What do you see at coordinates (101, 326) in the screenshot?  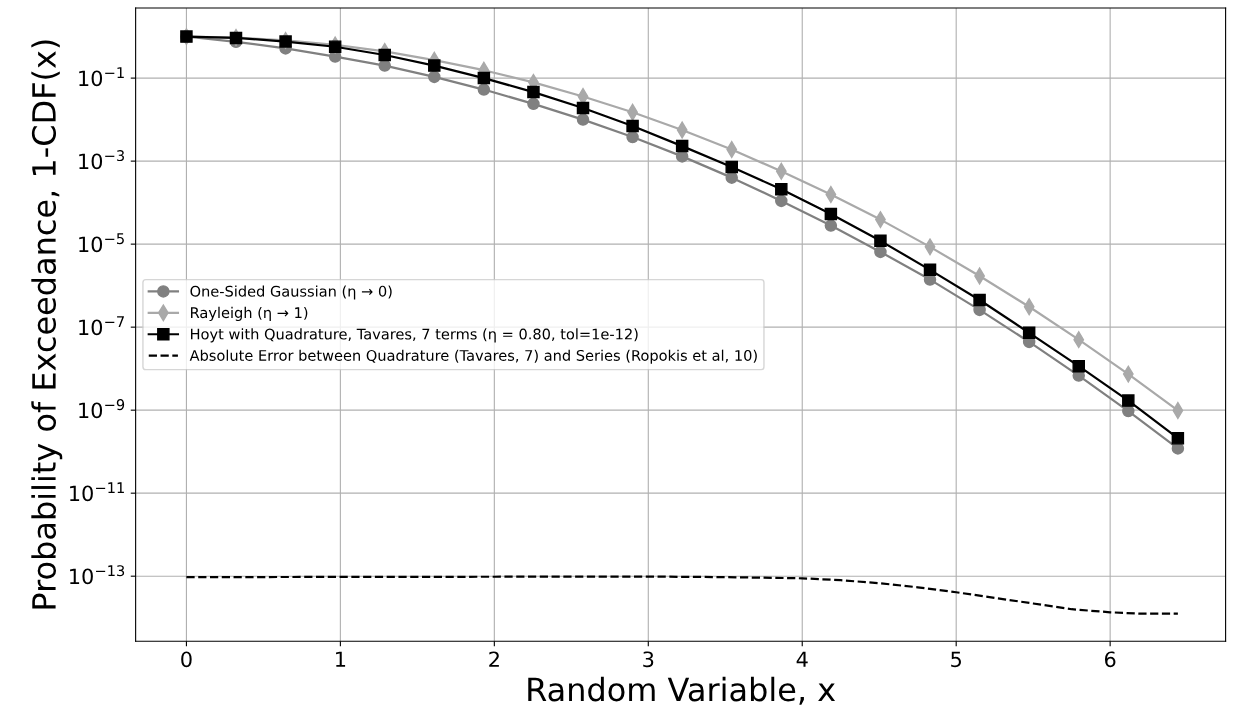 I see `y-tick-label: 10$^{−7}$` at bounding box center [101, 326].